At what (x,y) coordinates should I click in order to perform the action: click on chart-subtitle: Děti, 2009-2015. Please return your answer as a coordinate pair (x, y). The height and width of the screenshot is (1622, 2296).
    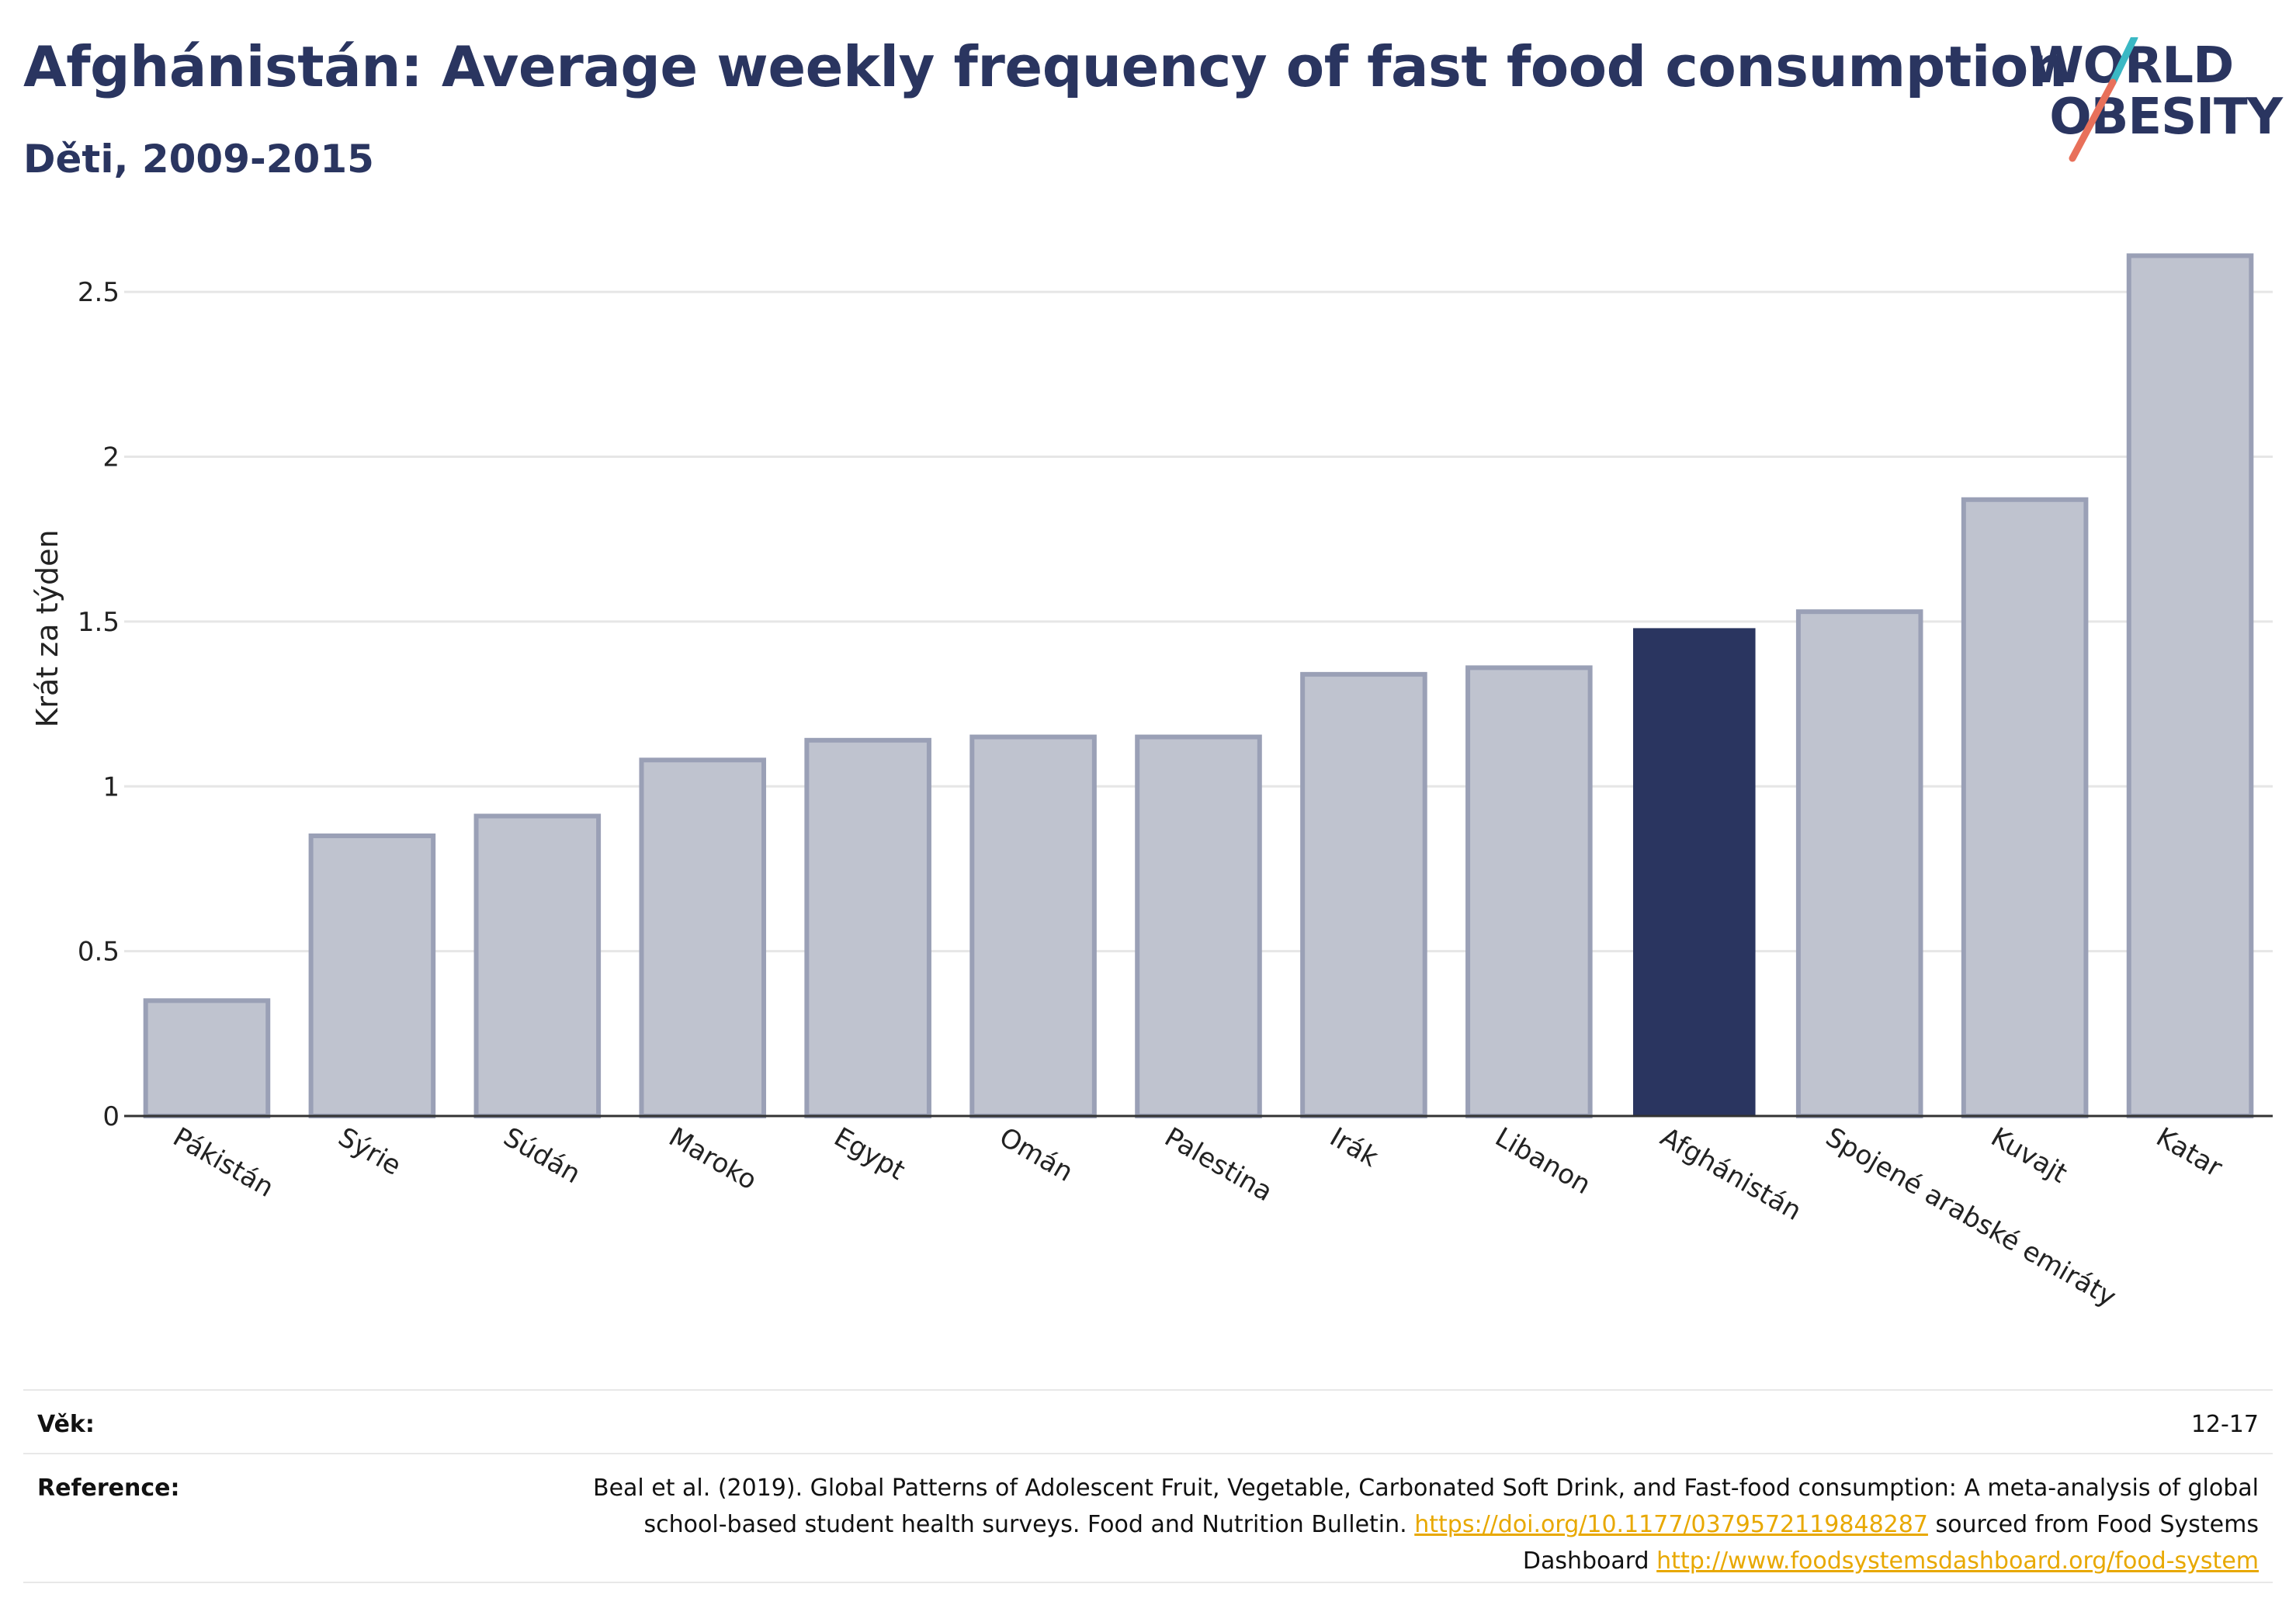
    Looking at the image, I should click on (198, 159).